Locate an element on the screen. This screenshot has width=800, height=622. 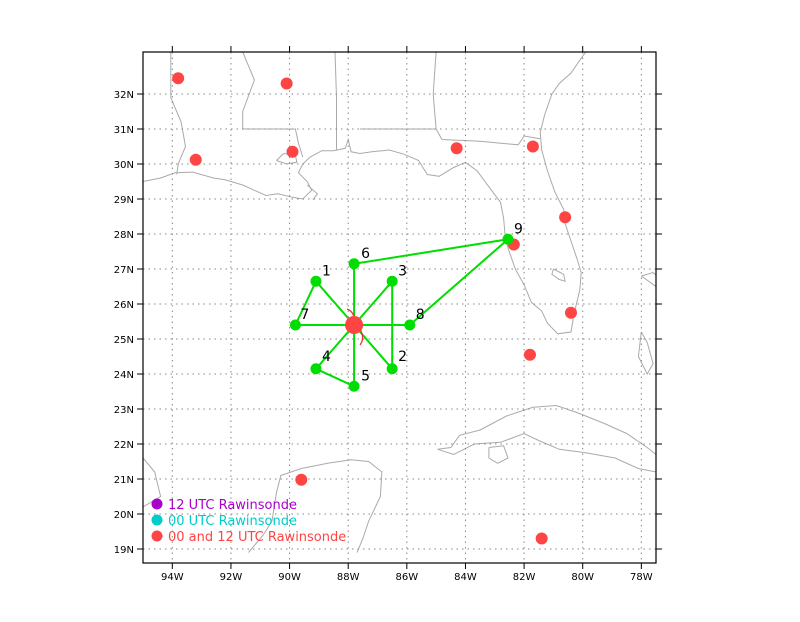
lon-tick-label: 78W is located at coordinates (641, 577).